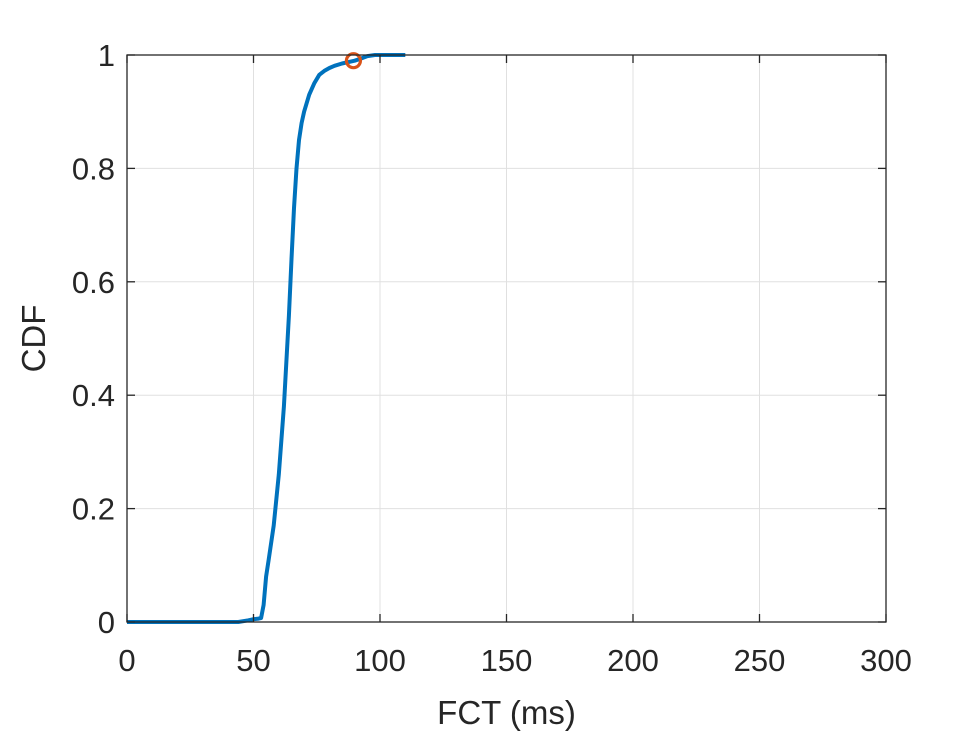 The width and height of the screenshot is (980, 735). I want to click on x-tick-label: 0, so click(126, 660).